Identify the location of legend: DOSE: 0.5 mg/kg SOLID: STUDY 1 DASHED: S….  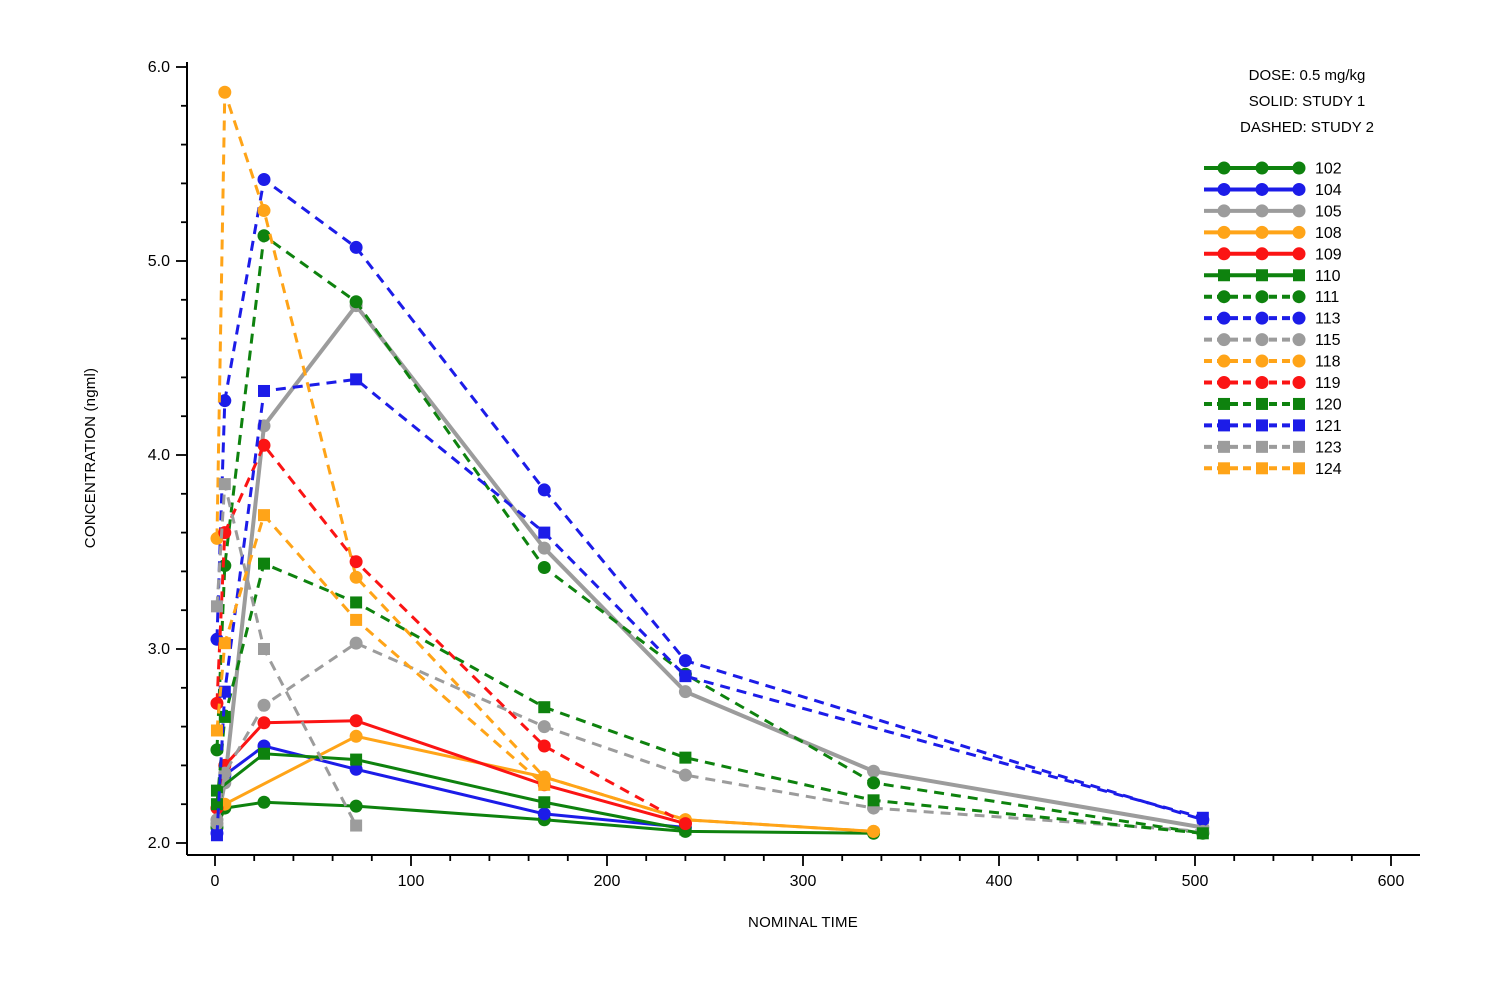
(1289, 272).